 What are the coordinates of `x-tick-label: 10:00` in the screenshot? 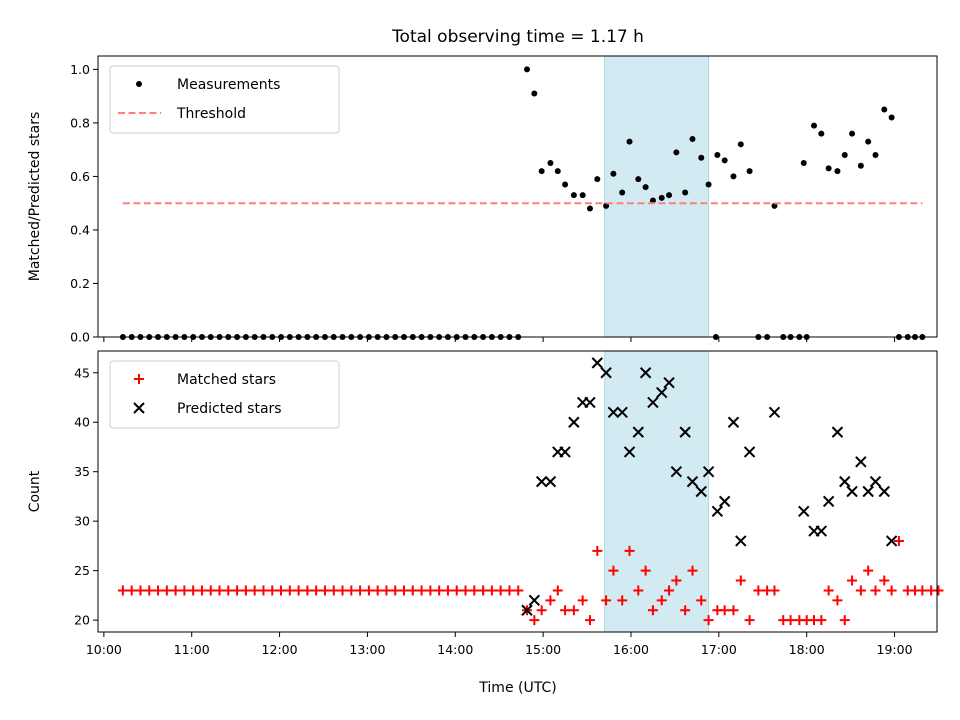 It's located at (104, 649).